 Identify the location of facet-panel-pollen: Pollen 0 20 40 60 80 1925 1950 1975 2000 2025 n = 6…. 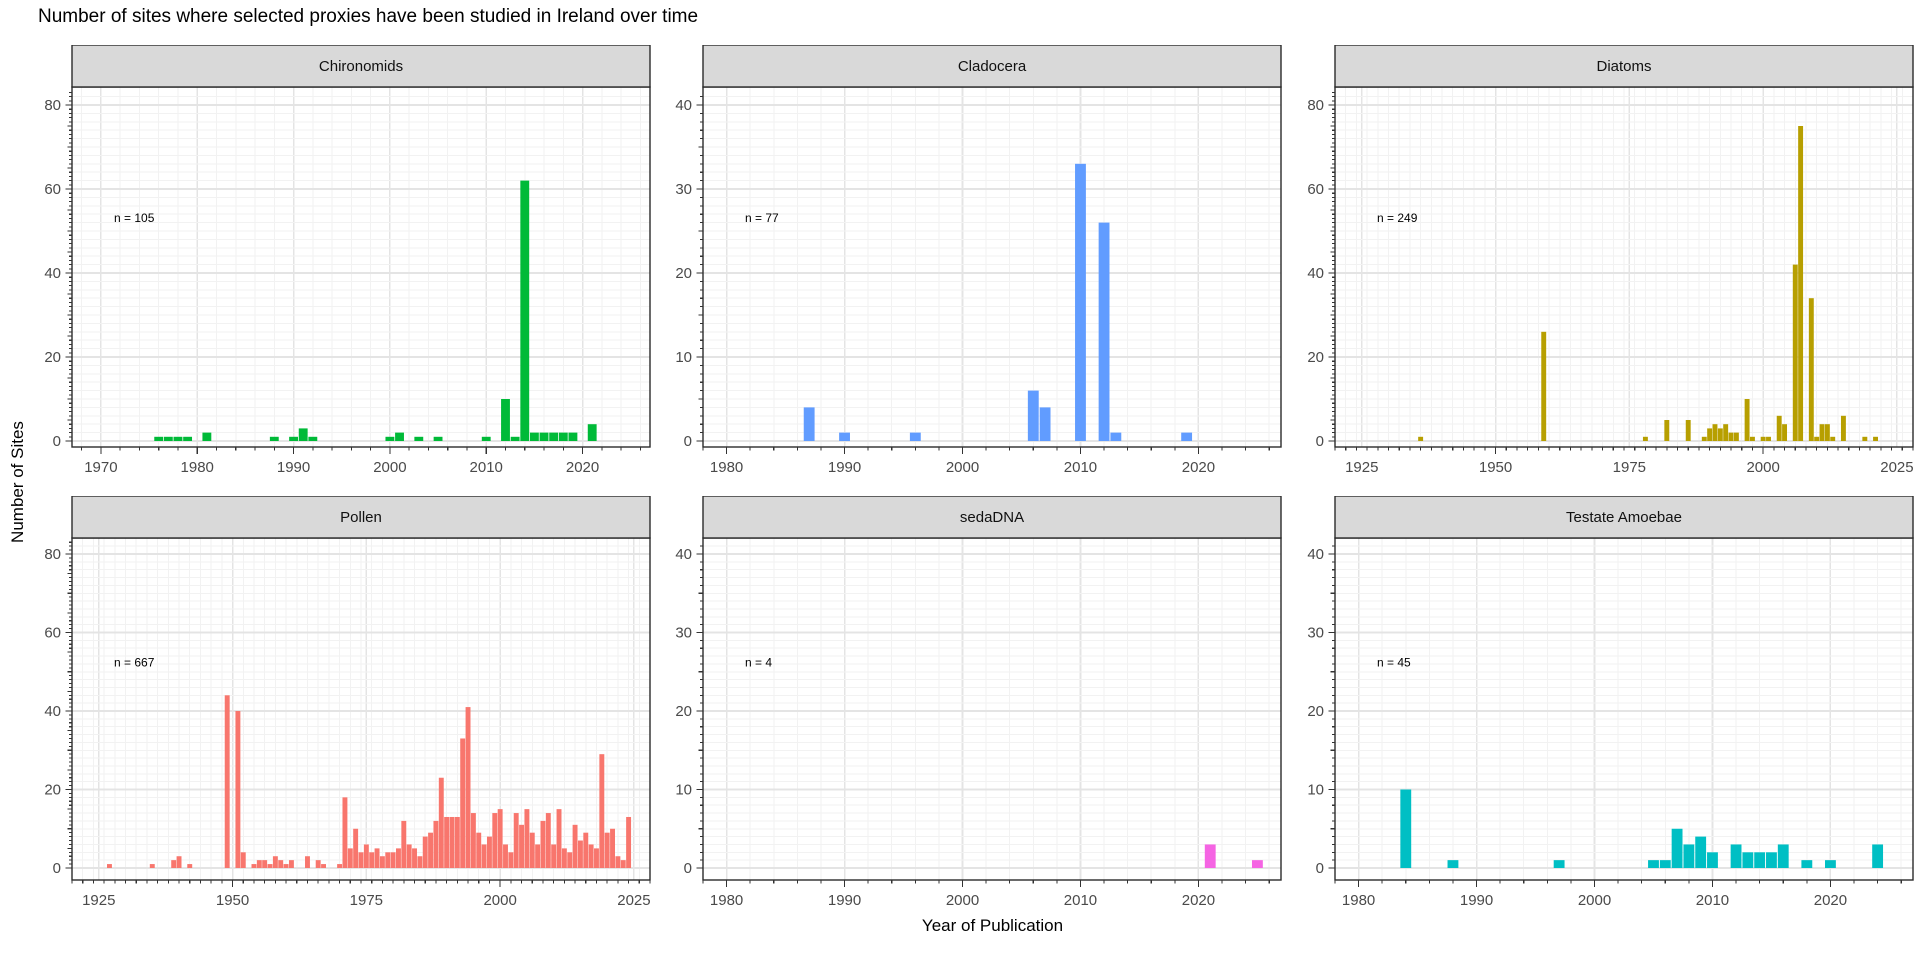
(347, 702).